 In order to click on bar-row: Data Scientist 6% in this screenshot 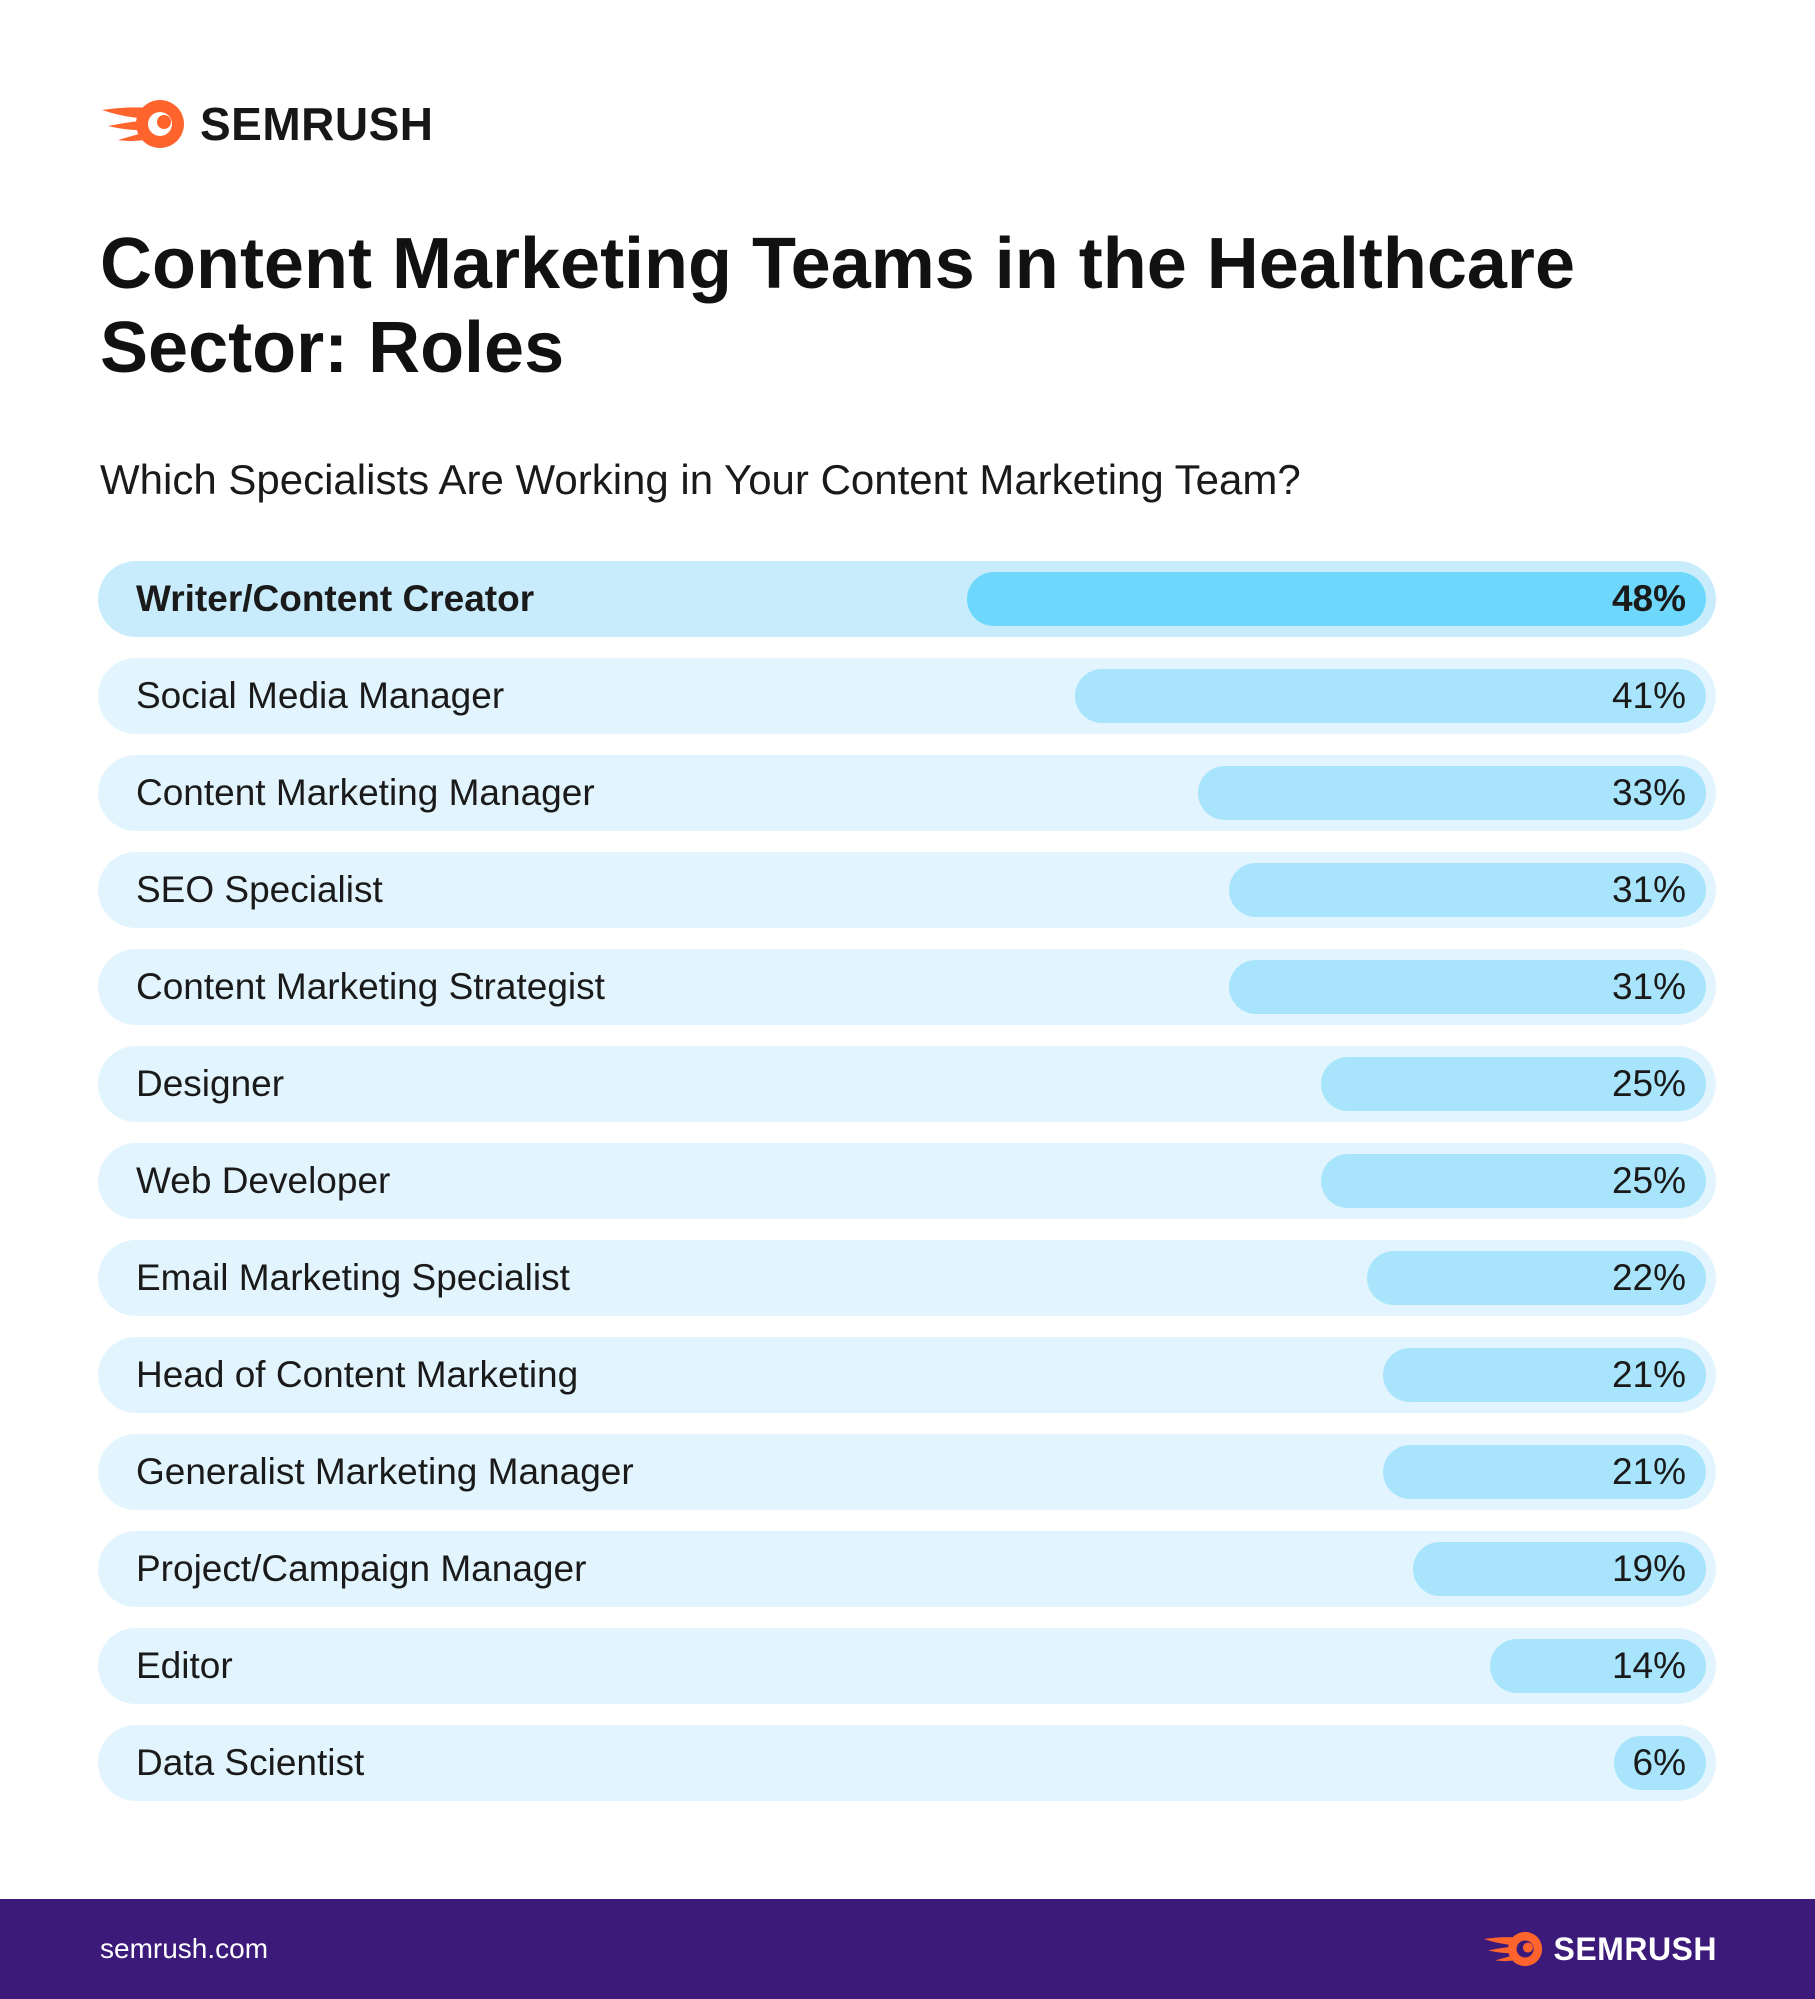, I will do `click(907, 1763)`.